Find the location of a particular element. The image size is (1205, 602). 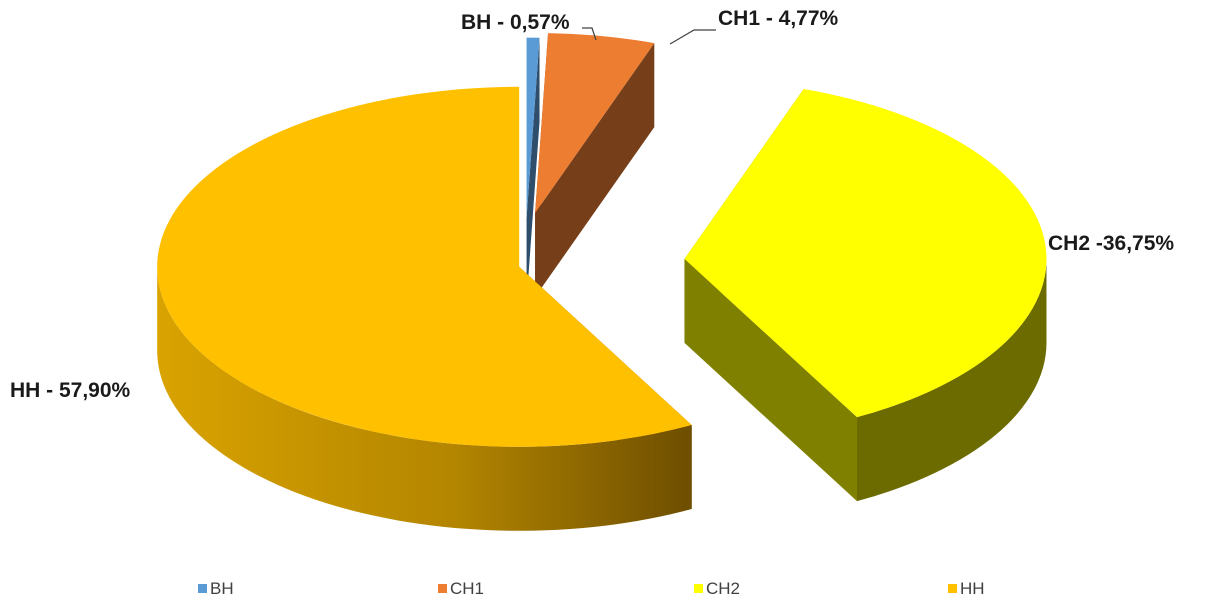

callout-line-ch1 is located at coordinates (692, 37).